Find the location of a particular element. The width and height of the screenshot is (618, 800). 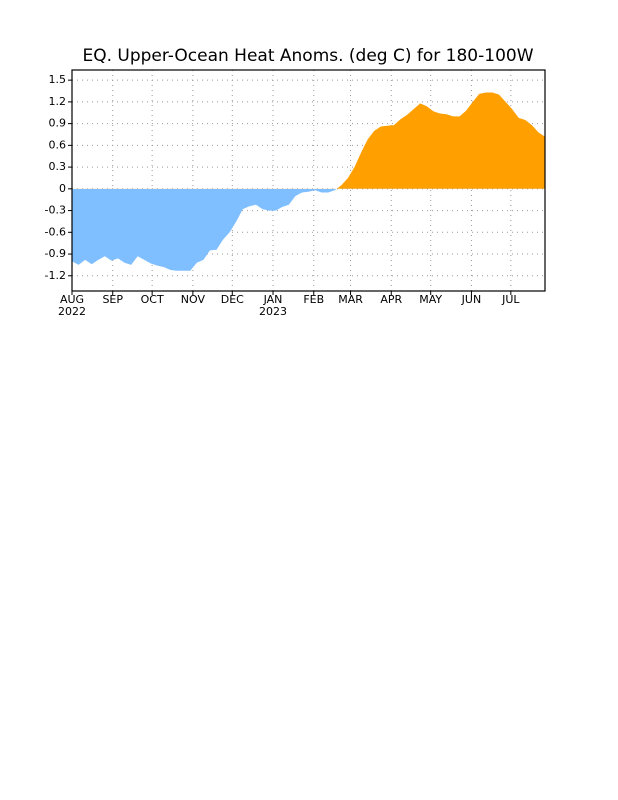

area-negative is located at coordinates (308, 229).